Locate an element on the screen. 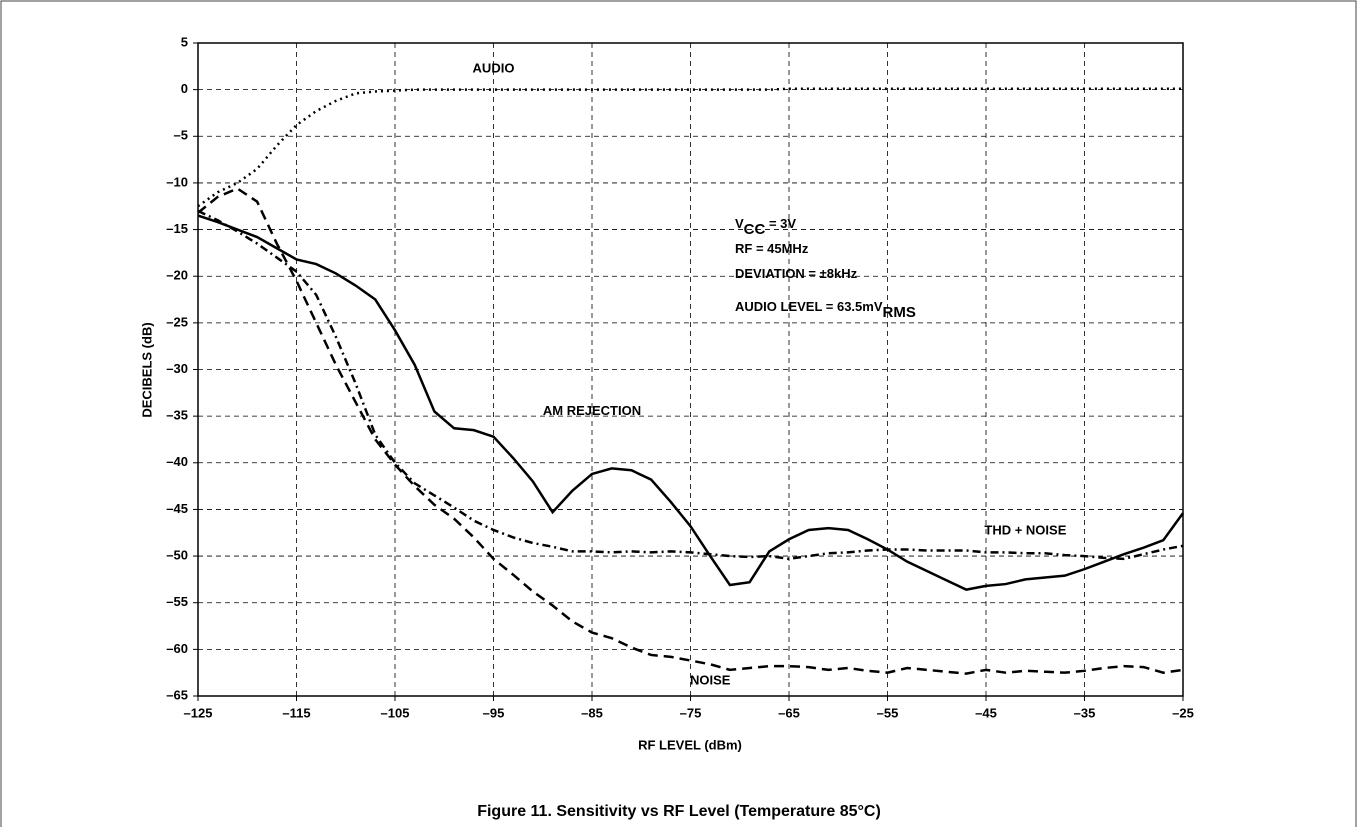  x-tick-label: –105 is located at coordinates (395, 712).